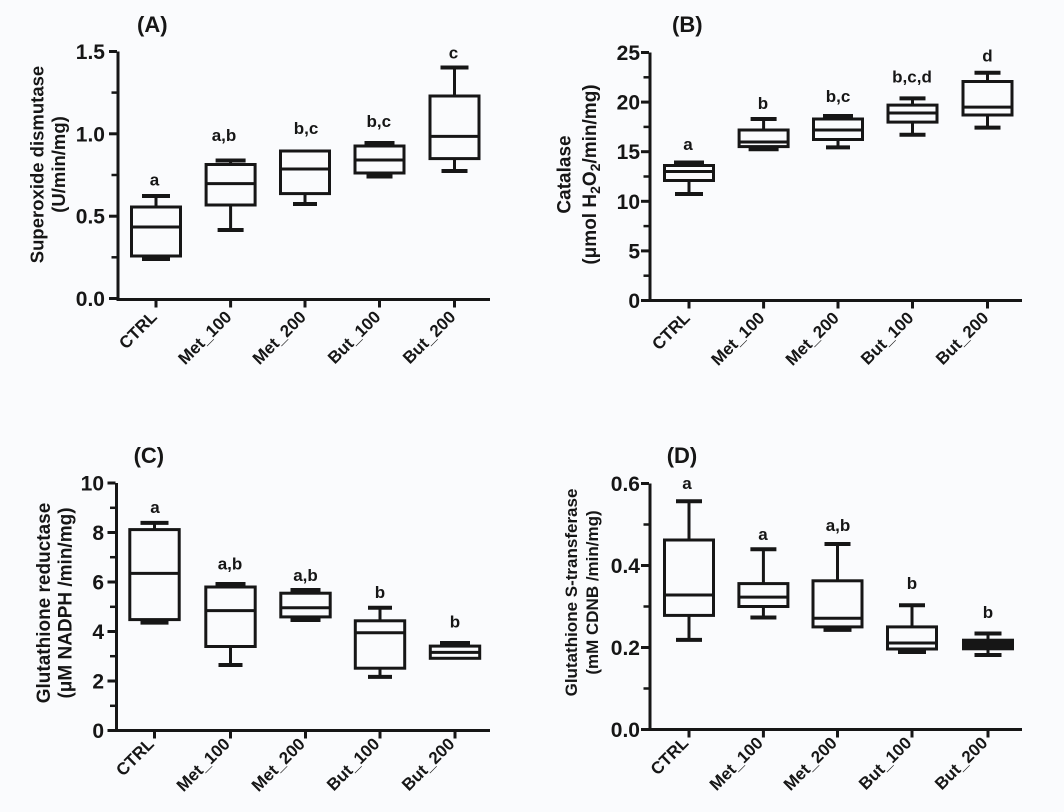 This screenshot has height=812, width=1064. Describe the element at coordinates (625, 484) in the screenshot. I see `svg-text: 0.6` at that location.